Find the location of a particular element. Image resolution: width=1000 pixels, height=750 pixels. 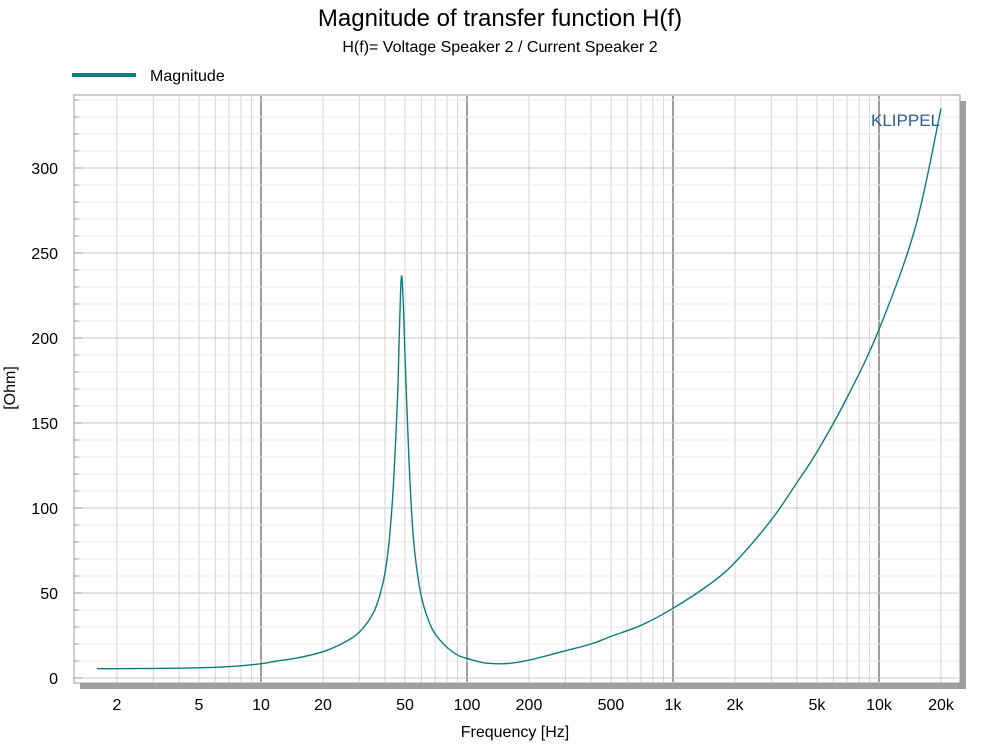

x-tick-label: 2 is located at coordinates (117, 705).